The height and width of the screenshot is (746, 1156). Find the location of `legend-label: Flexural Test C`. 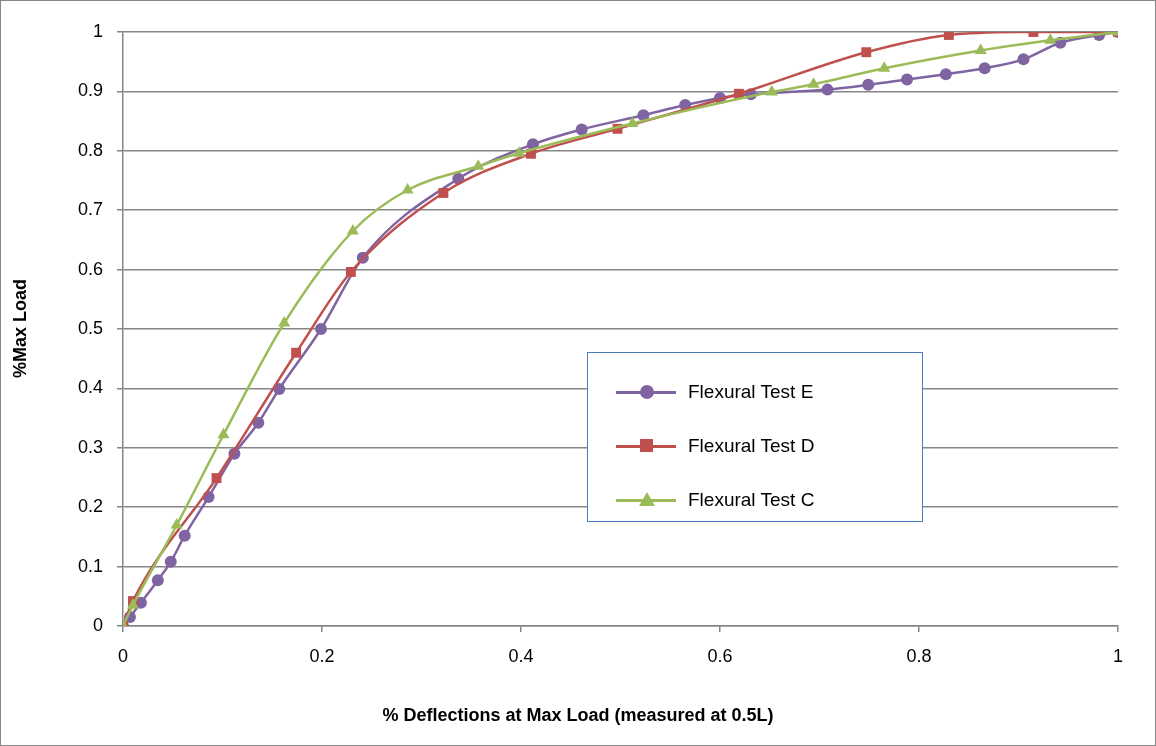

legend-label: Flexural Test C is located at coordinates (751, 500).